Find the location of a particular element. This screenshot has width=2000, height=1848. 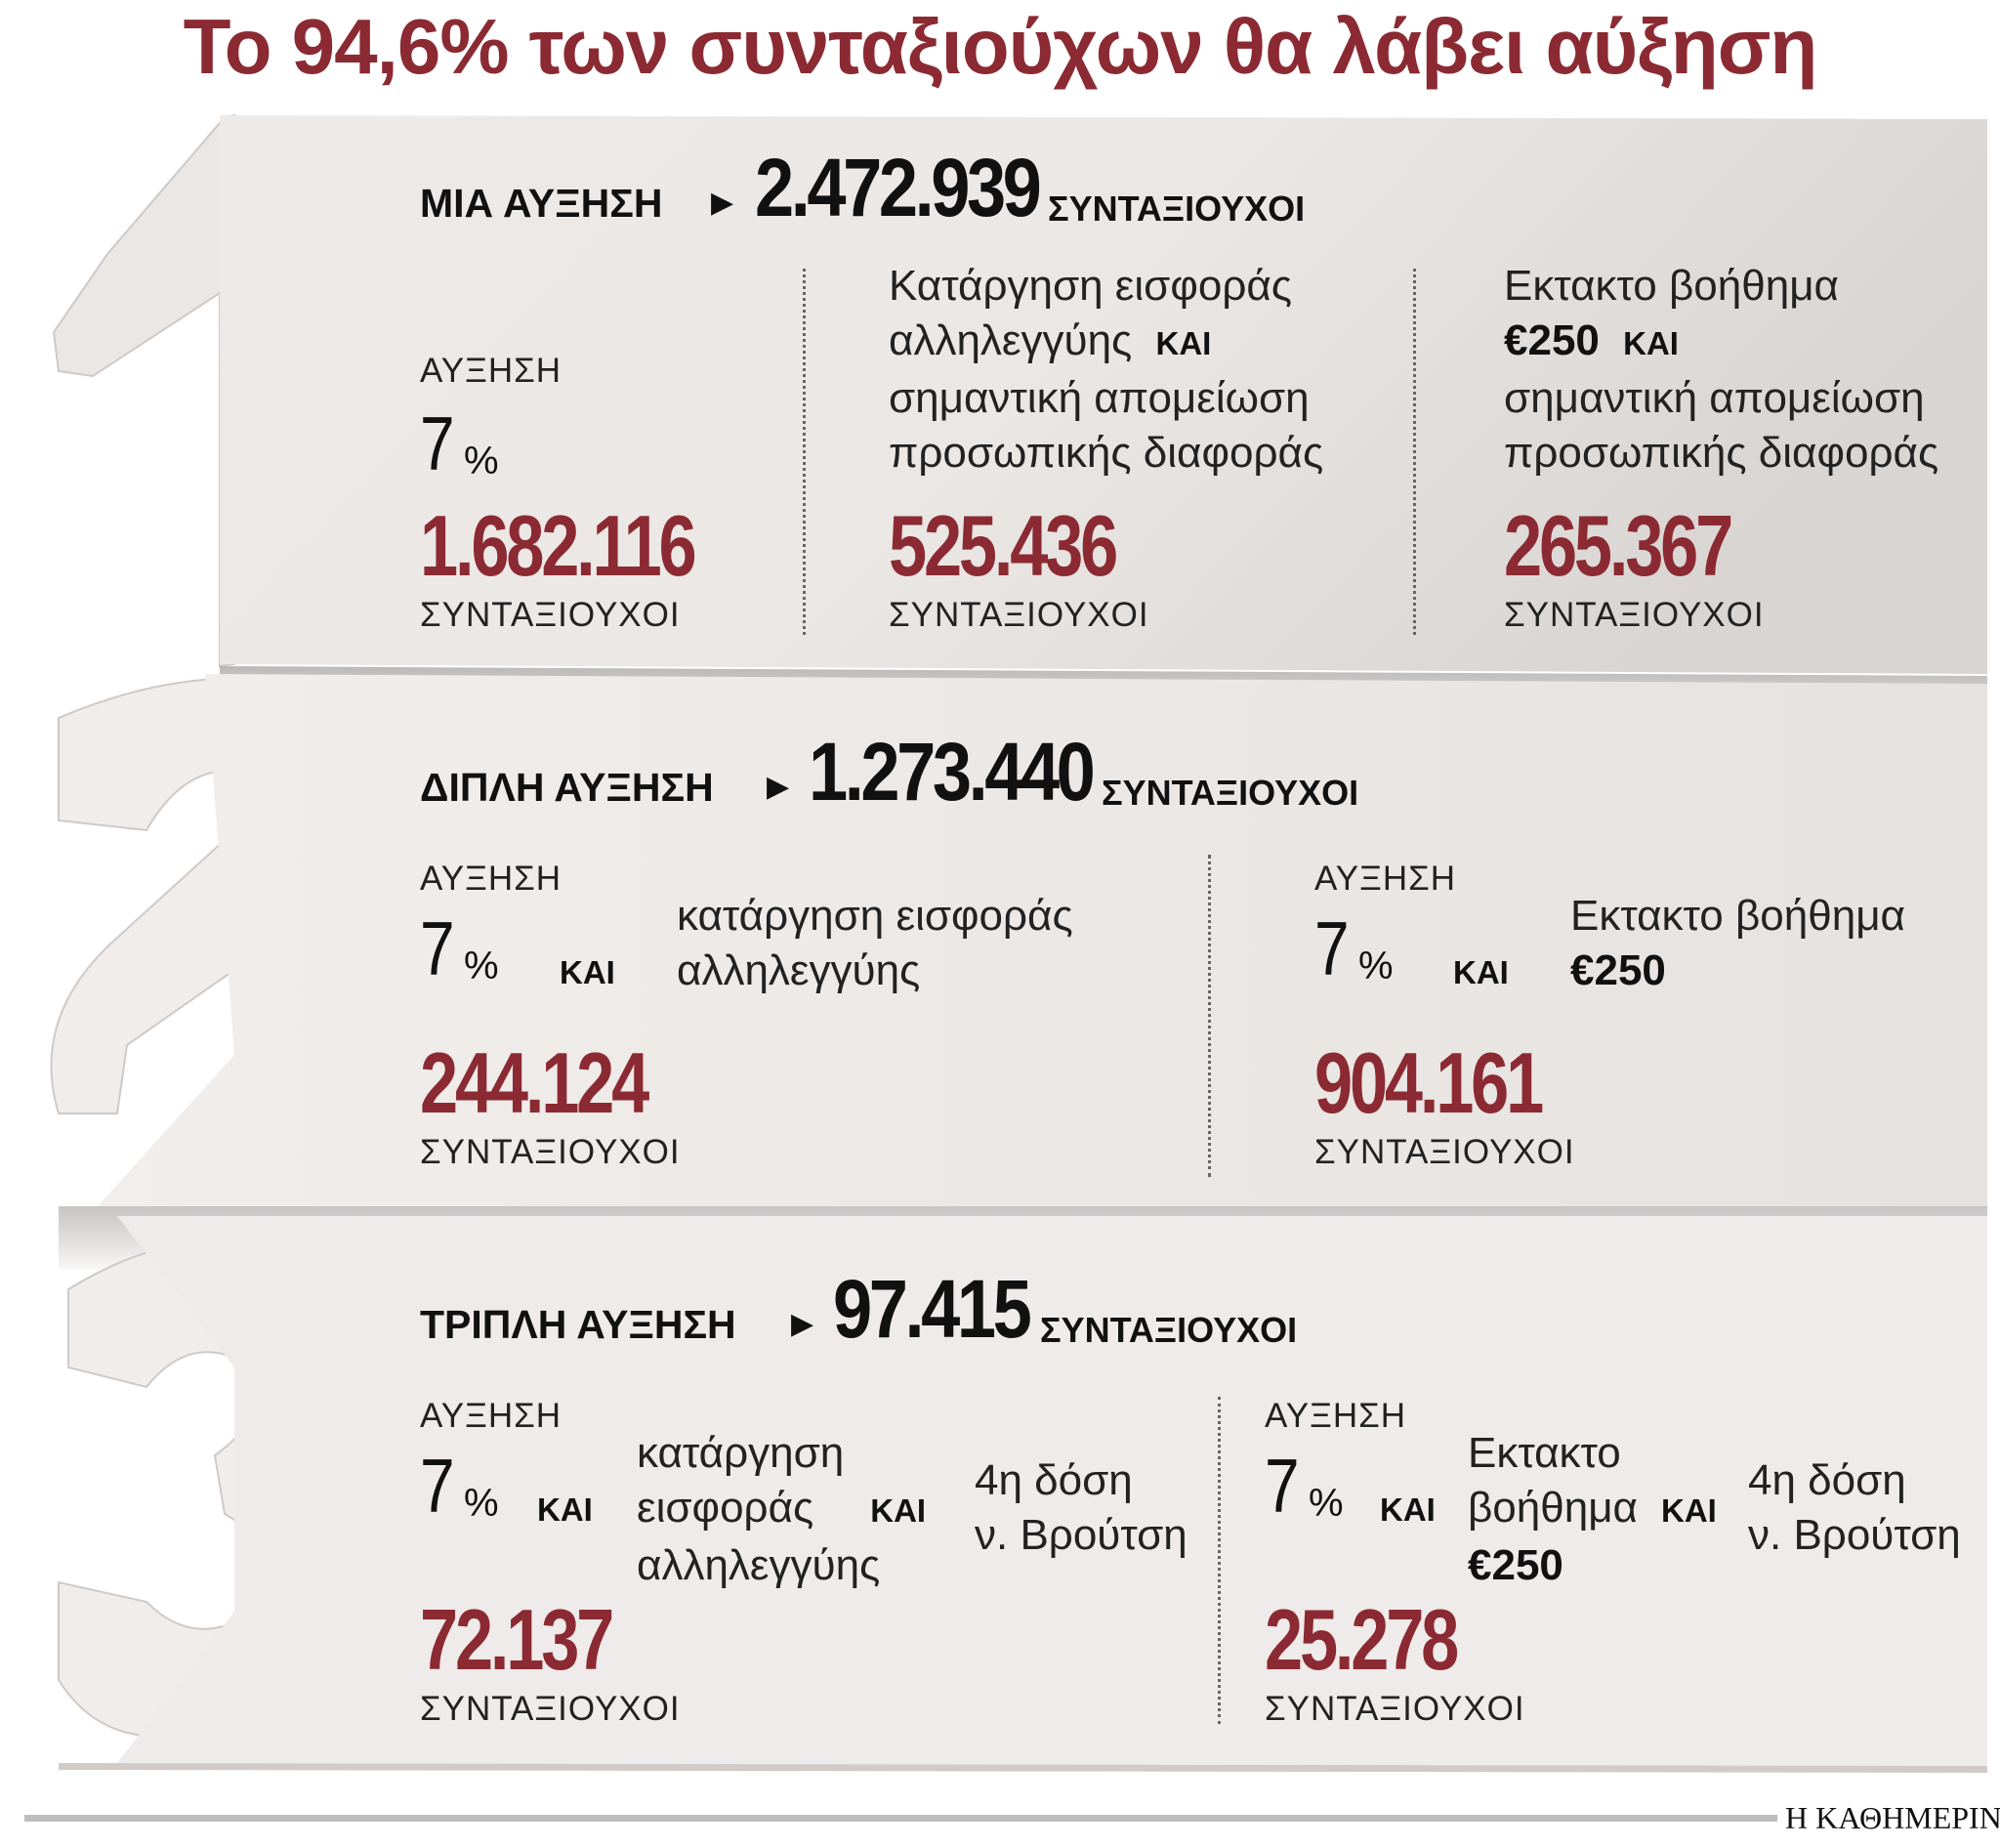

group-1-1-unit: ΣΥΝΤΑΞΙΟΥΧΟΙ is located at coordinates (550, 615).